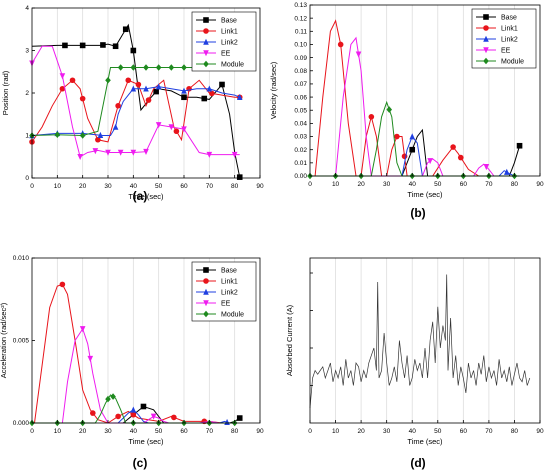 Image resolution: width=550 pixels, height=475 pixels. I want to click on y-tick-label: 0.02, so click(300, 150).